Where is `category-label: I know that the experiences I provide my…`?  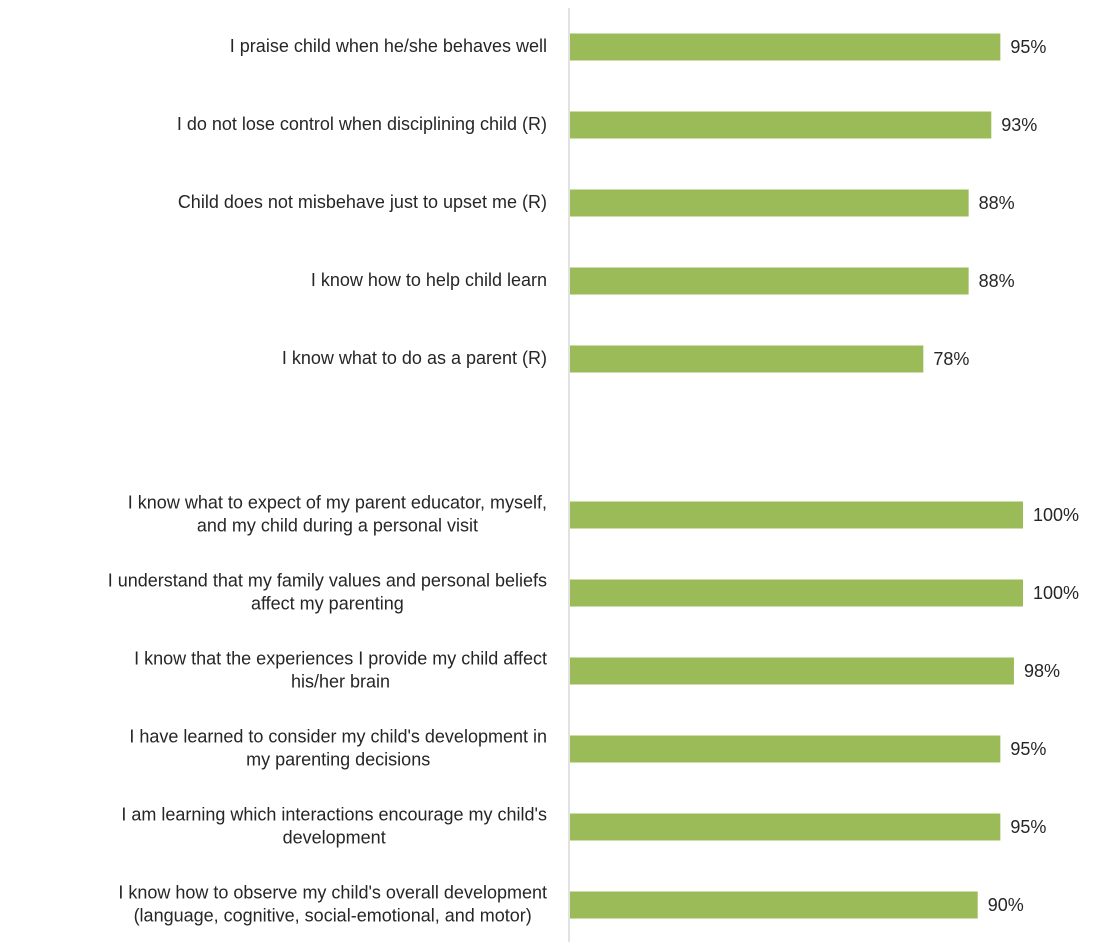
category-label: I know that the experiences I provide my… is located at coordinates (340, 669).